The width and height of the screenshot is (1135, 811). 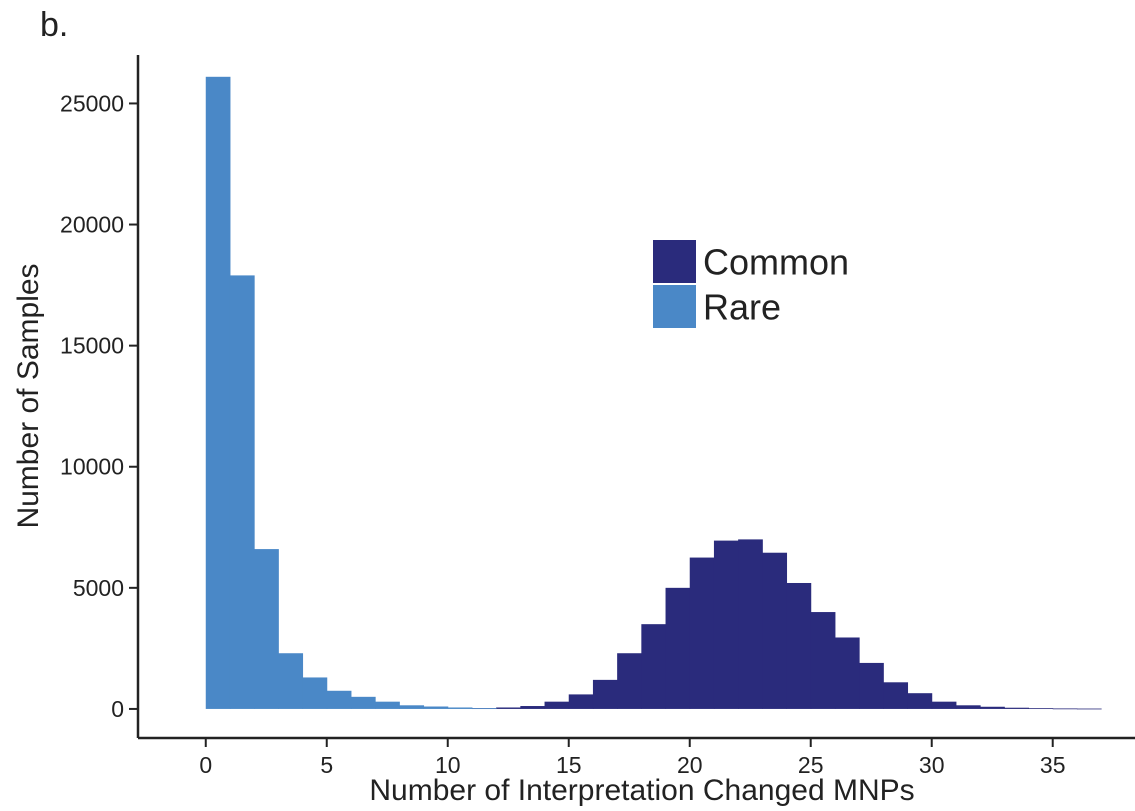 What do you see at coordinates (569, 765) in the screenshot?
I see `x-tick-label: 15` at bounding box center [569, 765].